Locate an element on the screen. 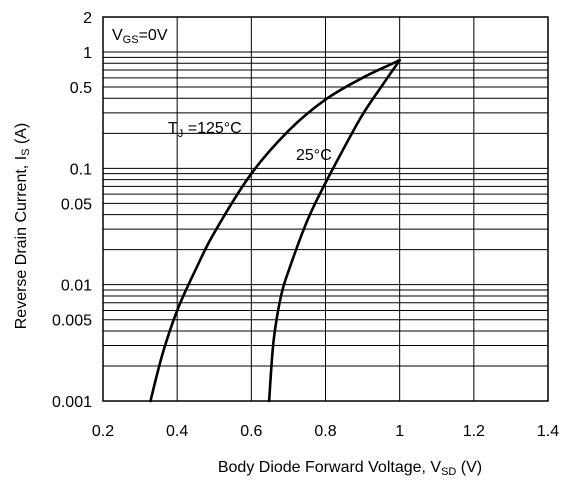 The height and width of the screenshot is (483, 577). series-label-125c-sub: J is located at coordinates (181, 134).